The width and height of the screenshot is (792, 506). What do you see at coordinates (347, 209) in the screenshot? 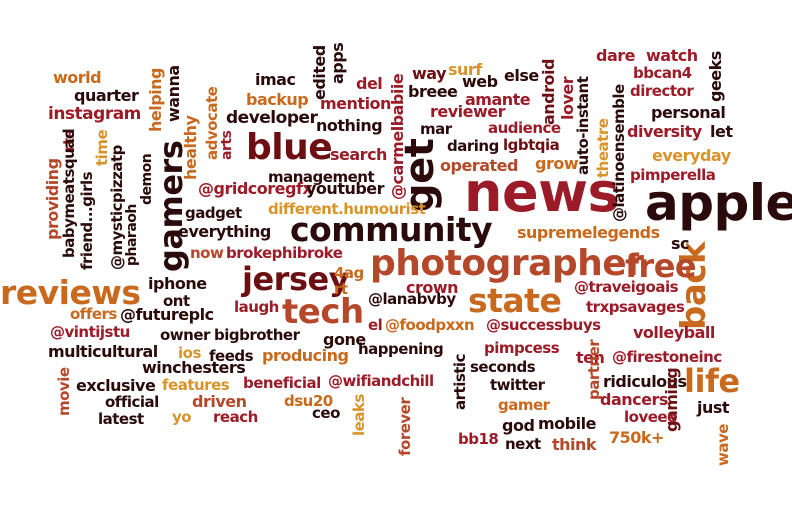
I see `word-humourist: different.humourist` at bounding box center [347, 209].